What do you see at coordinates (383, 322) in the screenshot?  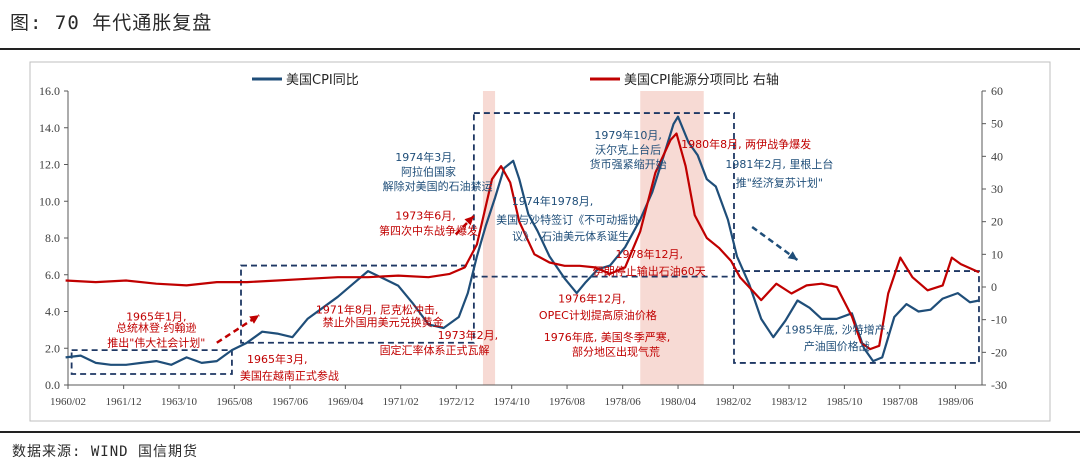 I see `event-annotation: 禁止外国用美元兑换黄金` at bounding box center [383, 322].